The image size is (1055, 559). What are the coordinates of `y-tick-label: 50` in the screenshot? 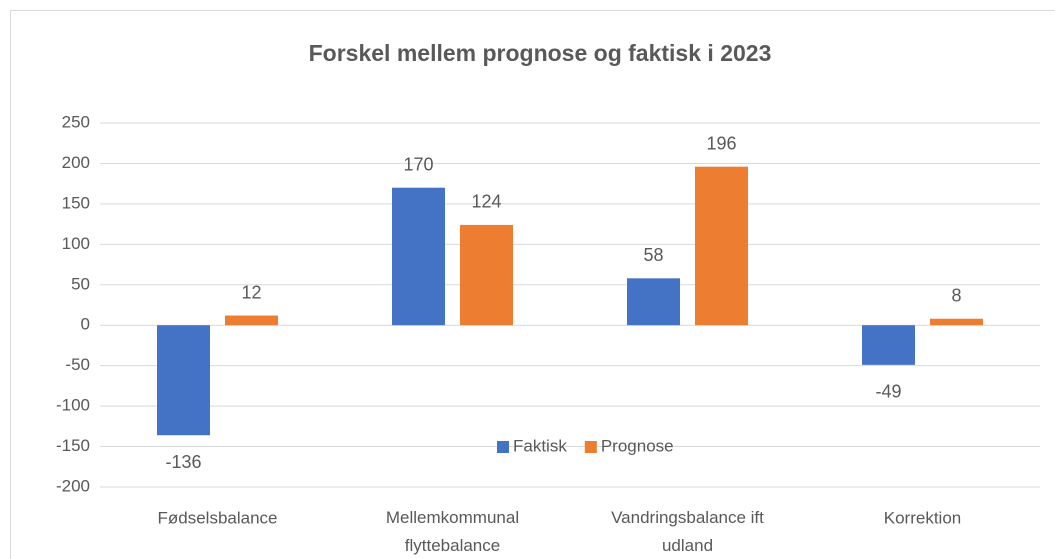 It's located at (80, 283).